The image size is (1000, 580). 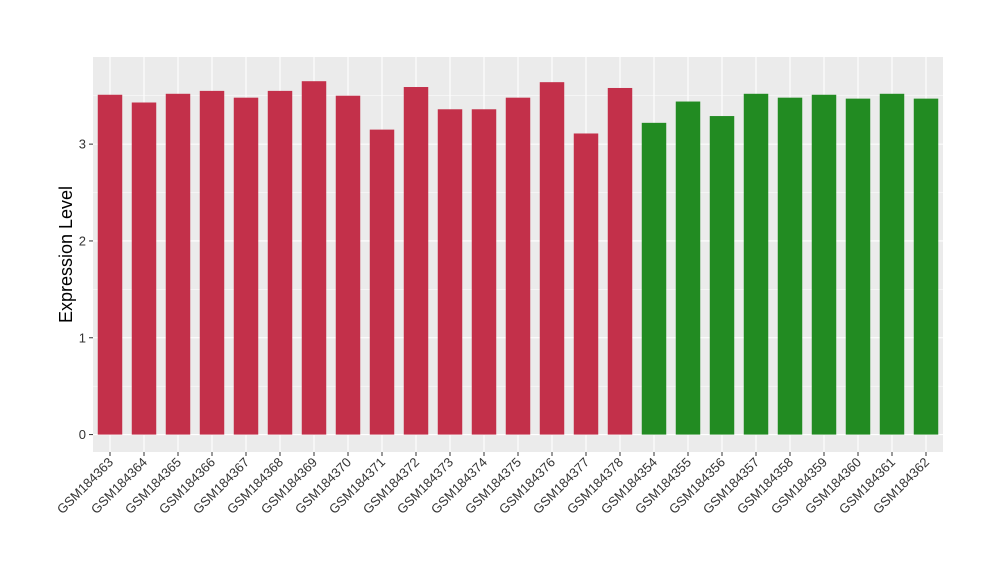 I want to click on bar-gsm184362, so click(x=926, y=266).